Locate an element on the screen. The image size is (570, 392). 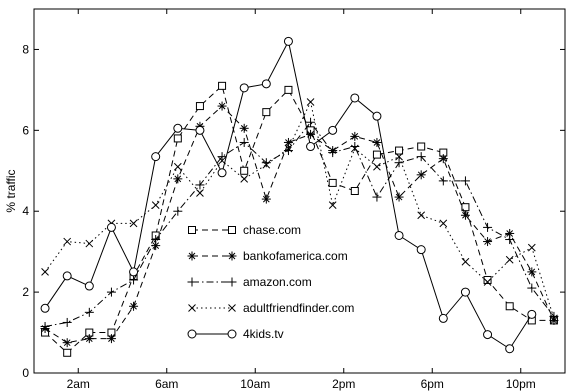
legend-entry: 4kids.tv is located at coordinates (235, 334).